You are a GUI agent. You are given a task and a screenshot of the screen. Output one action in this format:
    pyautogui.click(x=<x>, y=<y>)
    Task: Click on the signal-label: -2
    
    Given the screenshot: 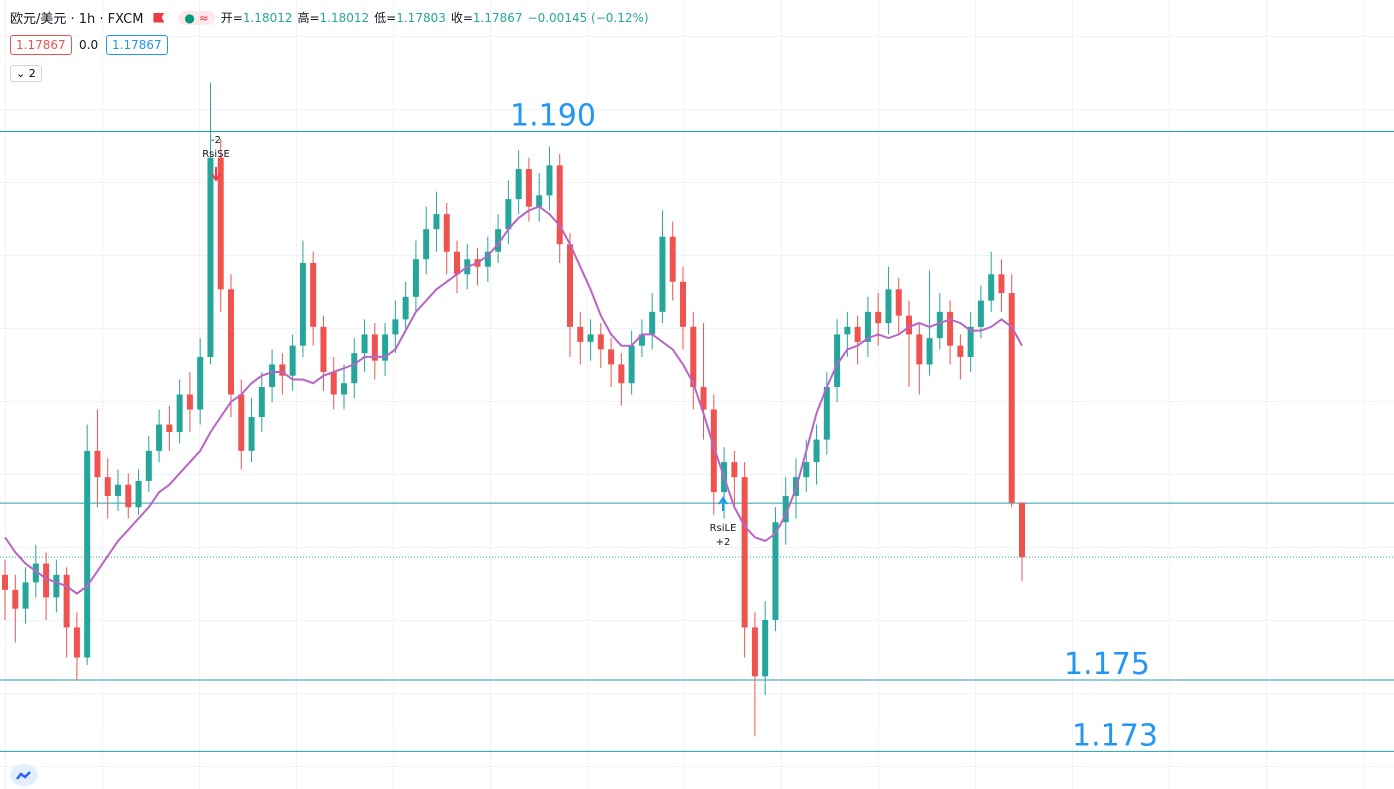 What is the action you would take?
    pyautogui.click(x=216, y=140)
    